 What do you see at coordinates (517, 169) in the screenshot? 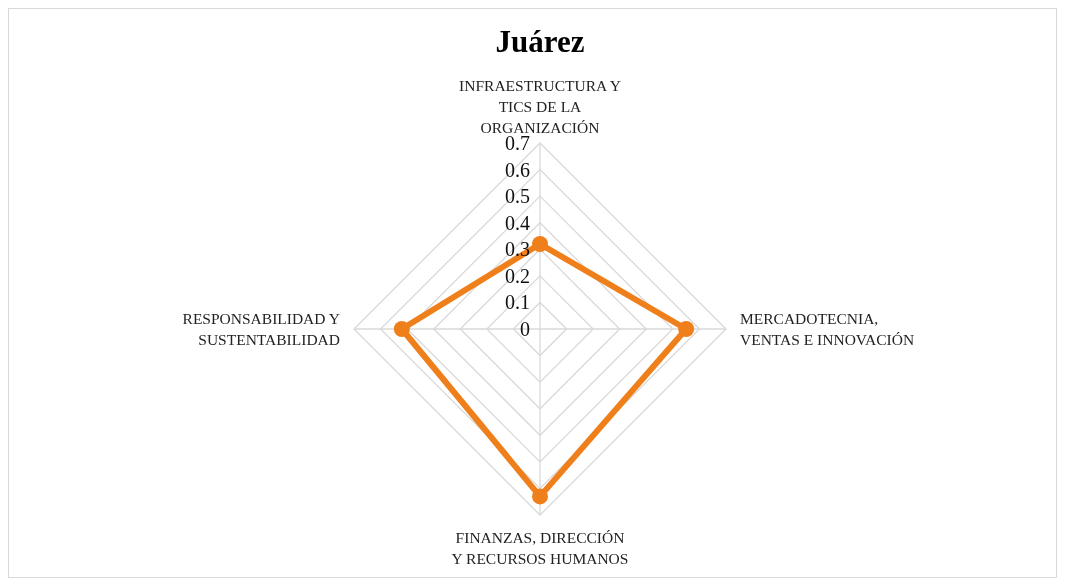
I see `y-tick-label: 0.6` at bounding box center [517, 169].